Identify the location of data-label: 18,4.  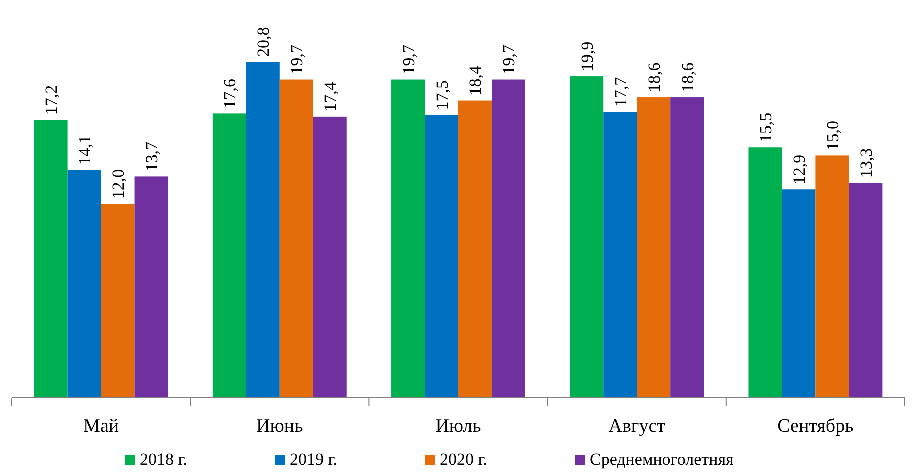
(476, 81).